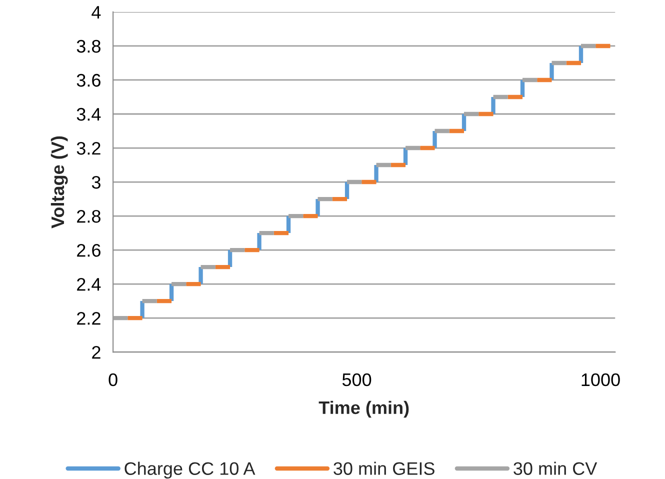 The width and height of the screenshot is (665, 479). I want to click on y-tick-label: 2.8, so click(88, 216).